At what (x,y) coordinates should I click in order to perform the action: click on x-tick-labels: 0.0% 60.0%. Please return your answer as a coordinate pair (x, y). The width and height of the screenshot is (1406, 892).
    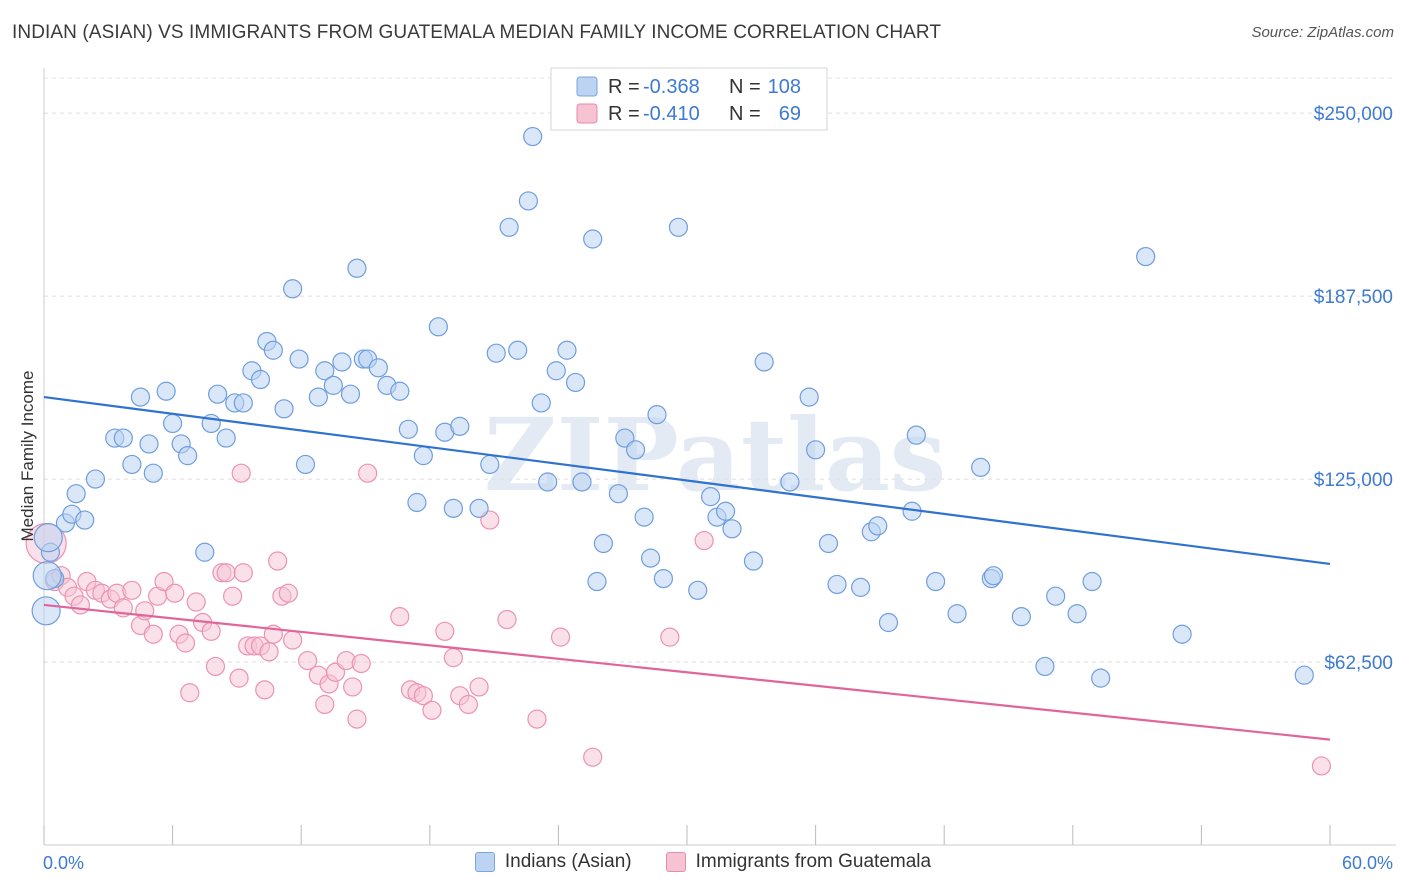
    Looking at the image, I should click on (718, 863).